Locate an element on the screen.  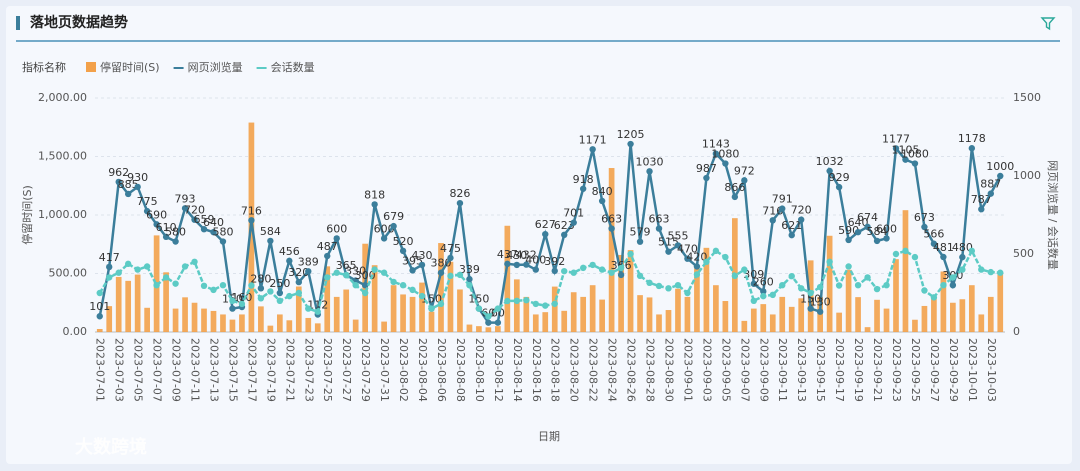
x-tick-label: 2023-08-28 is located at coordinates (650, 370).